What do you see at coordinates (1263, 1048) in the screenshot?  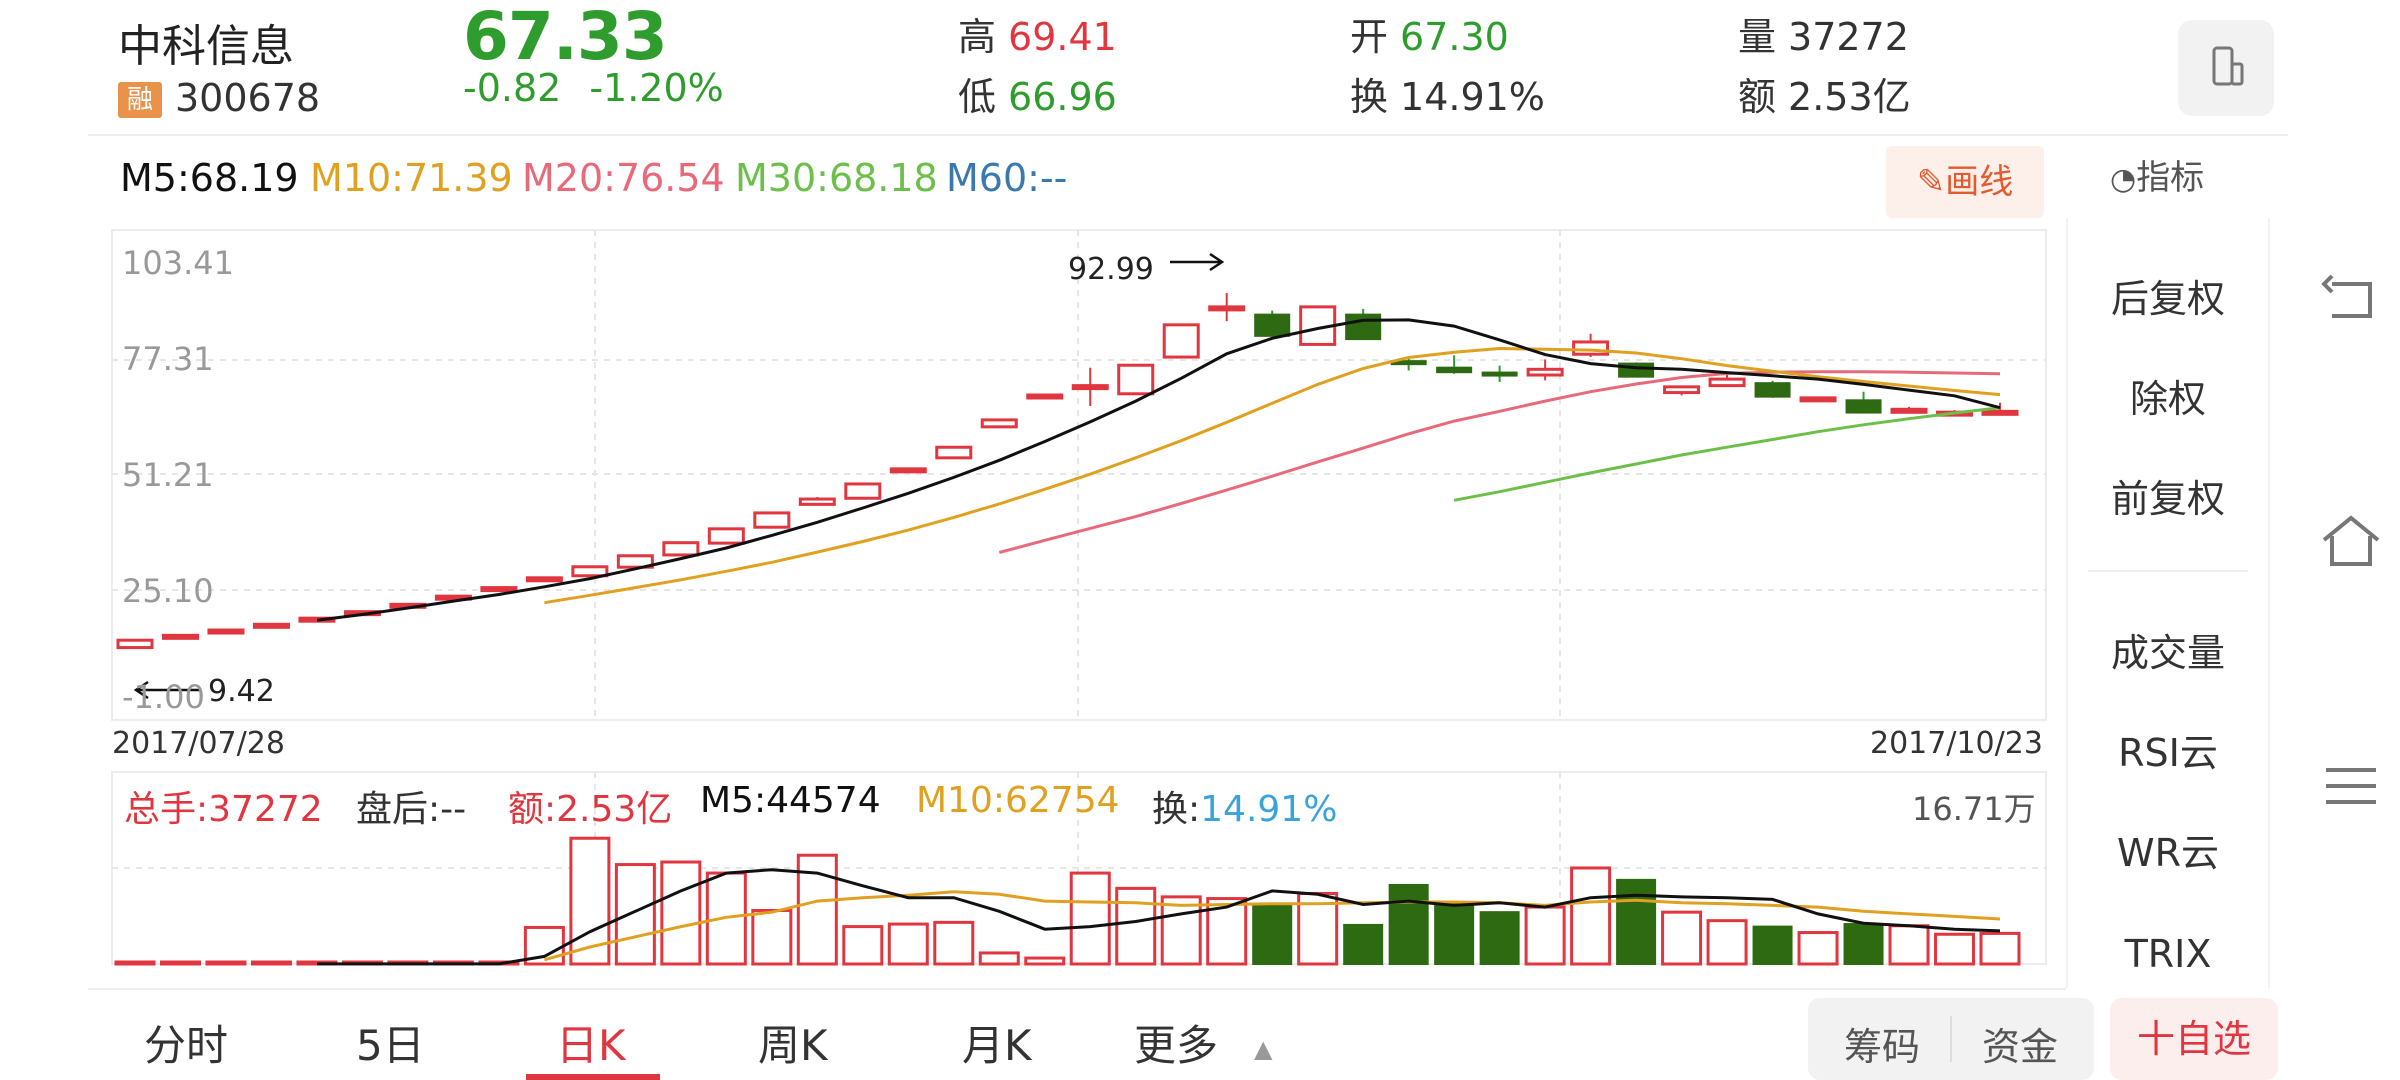 I see `triangle-up-icon: ▲` at bounding box center [1263, 1048].